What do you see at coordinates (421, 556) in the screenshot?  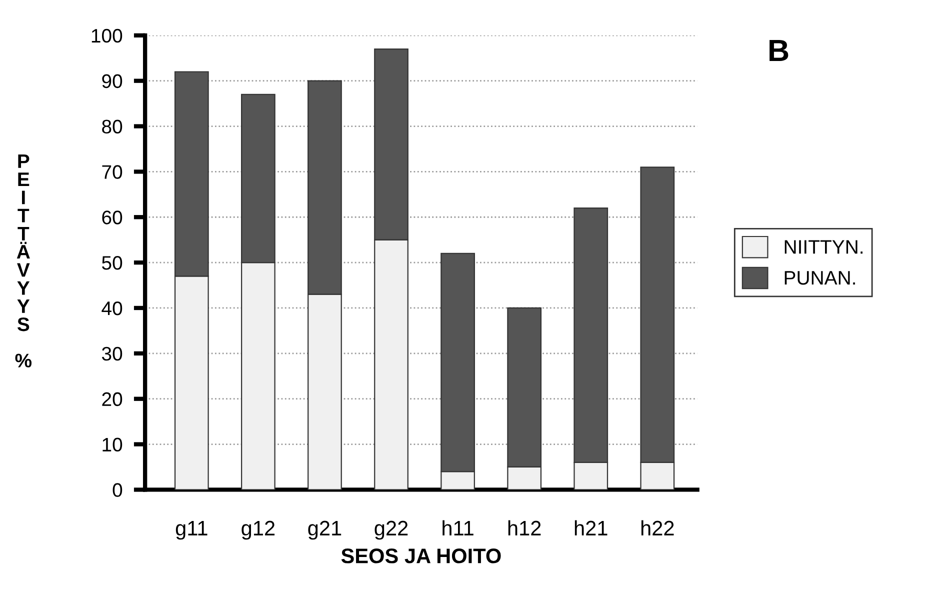 I see `x-axis-title: SEOS JA HOITO` at bounding box center [421, 556].